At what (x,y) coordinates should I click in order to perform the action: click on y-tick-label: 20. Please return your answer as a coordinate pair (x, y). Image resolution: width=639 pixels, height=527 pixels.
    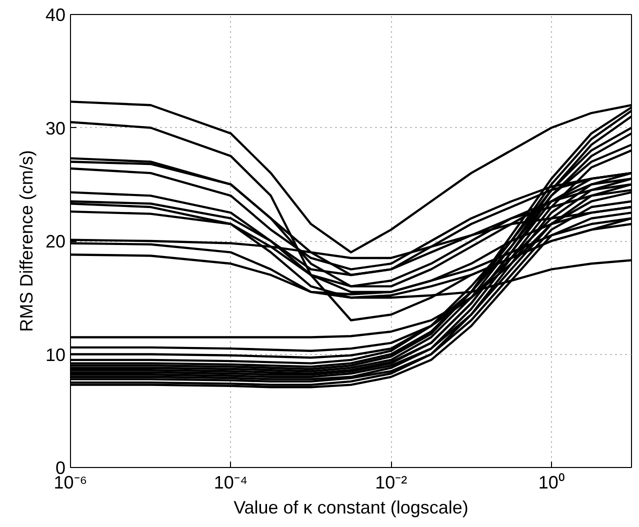
    Looking at the image, I should click on (55, 242).